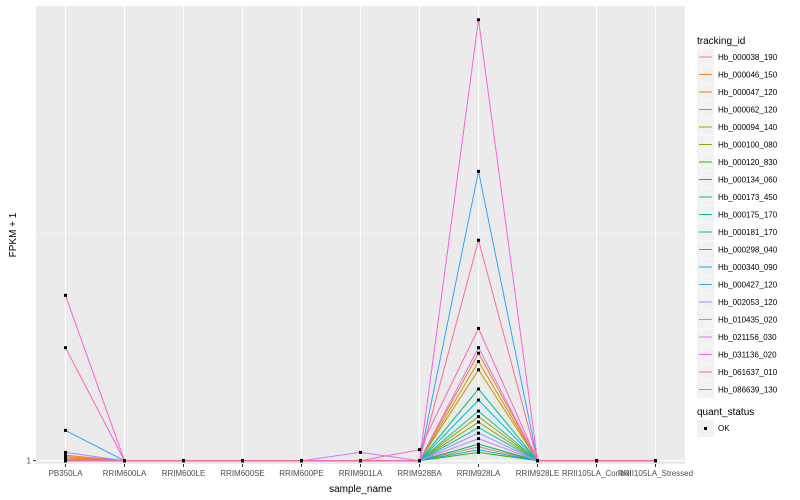 The height and width of the screenshot is (500, 800). I want to click on legend-label: Hb_002053_120, so click(748, 302).